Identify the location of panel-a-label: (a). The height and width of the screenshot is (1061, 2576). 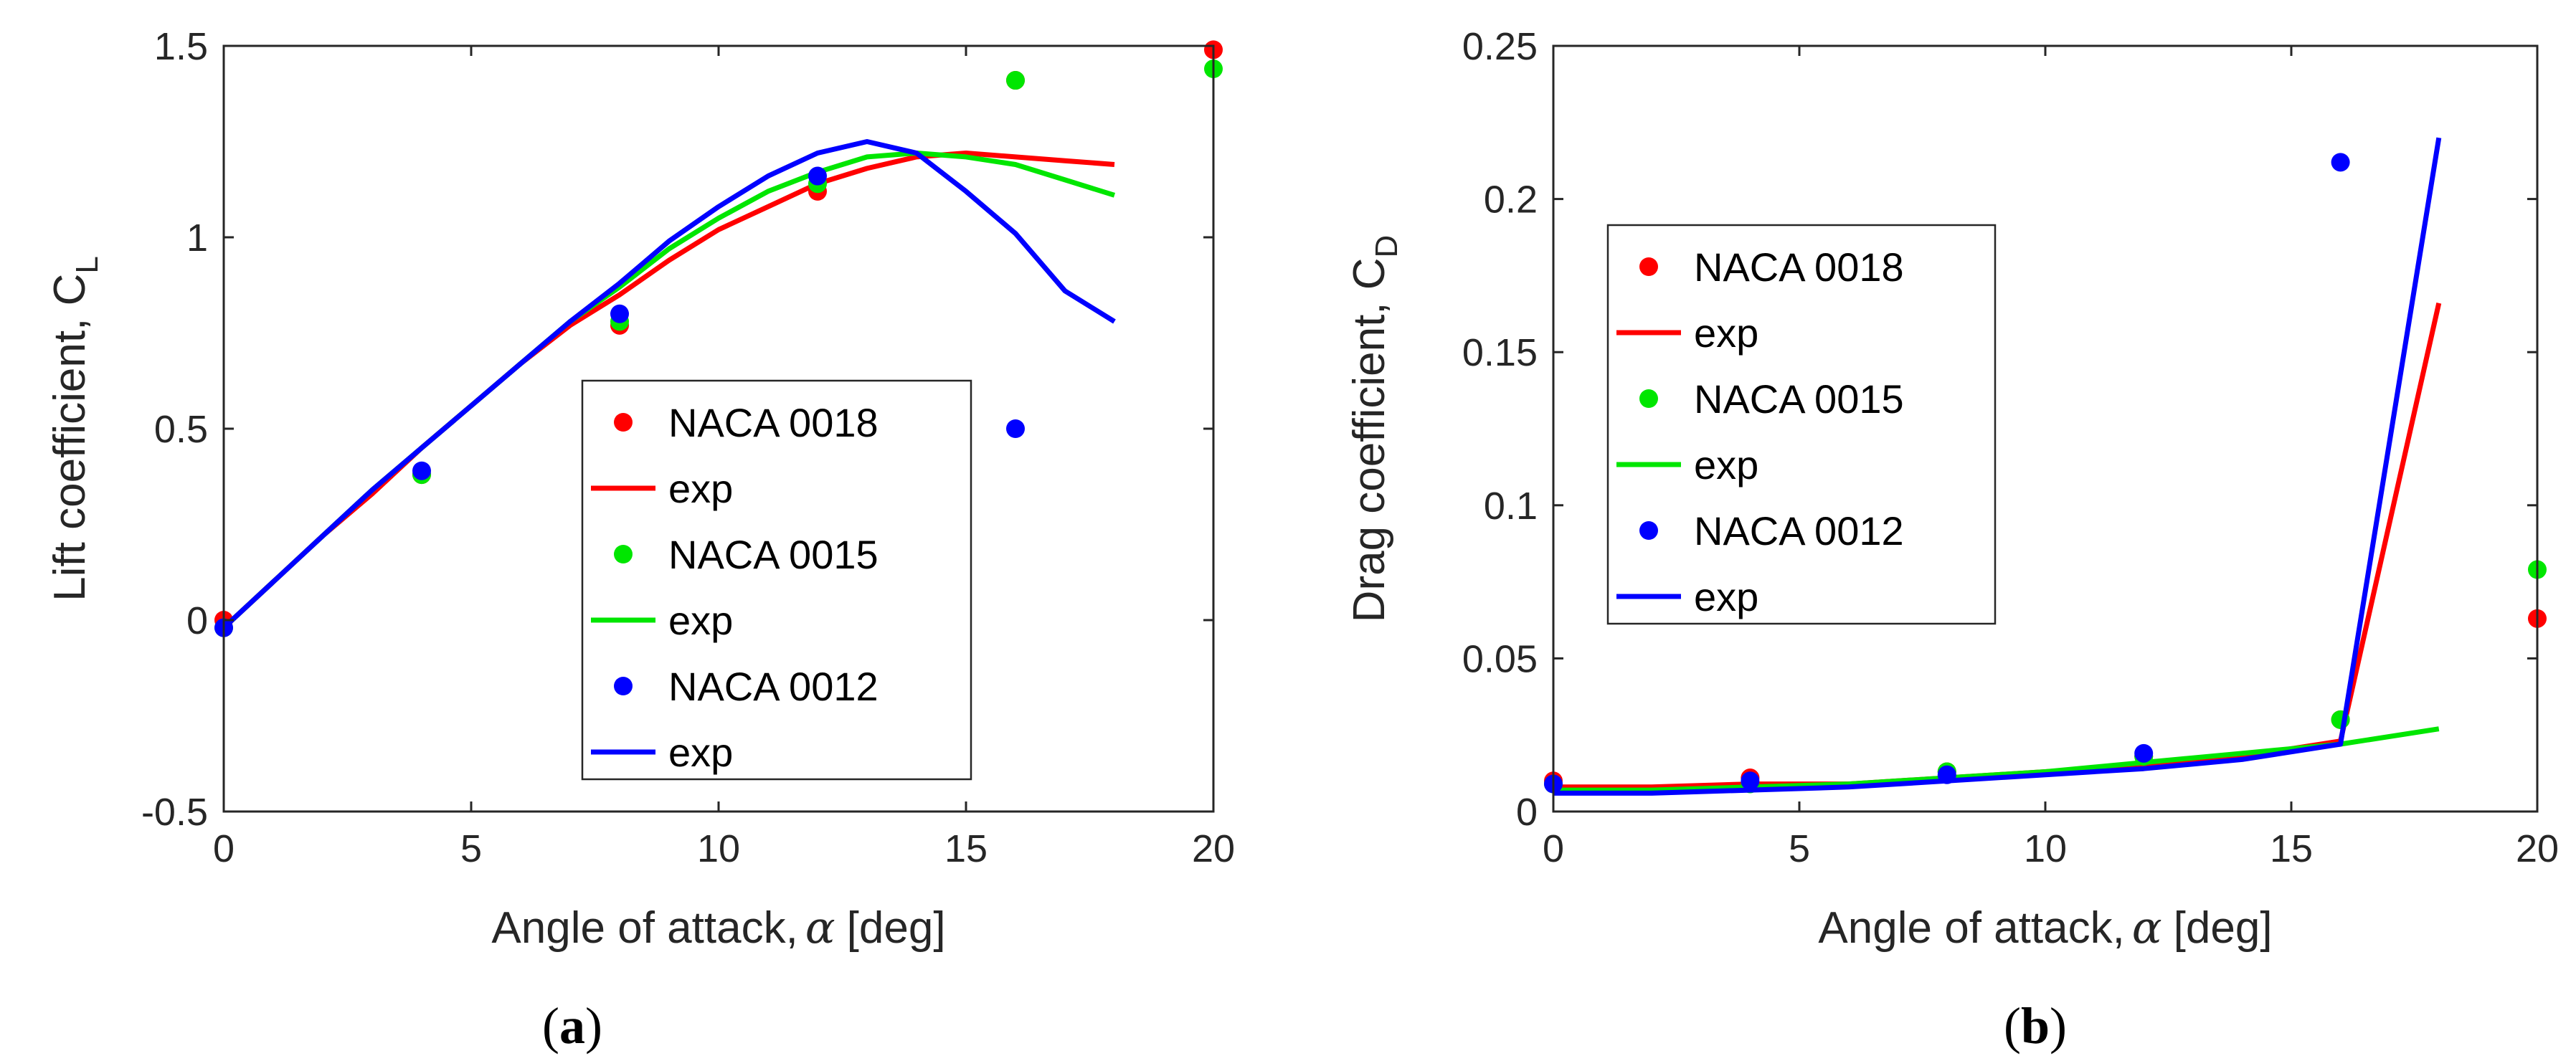
(572, 1026).